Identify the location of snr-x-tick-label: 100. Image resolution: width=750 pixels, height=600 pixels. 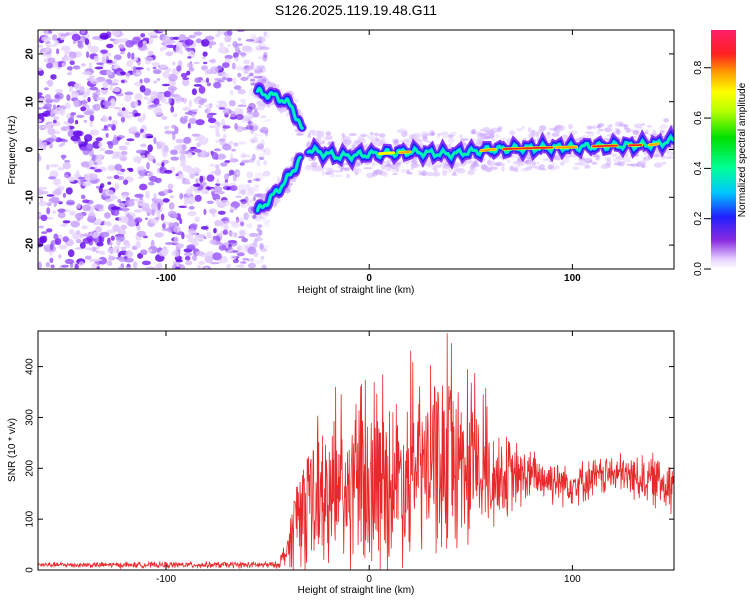
(572, 579).